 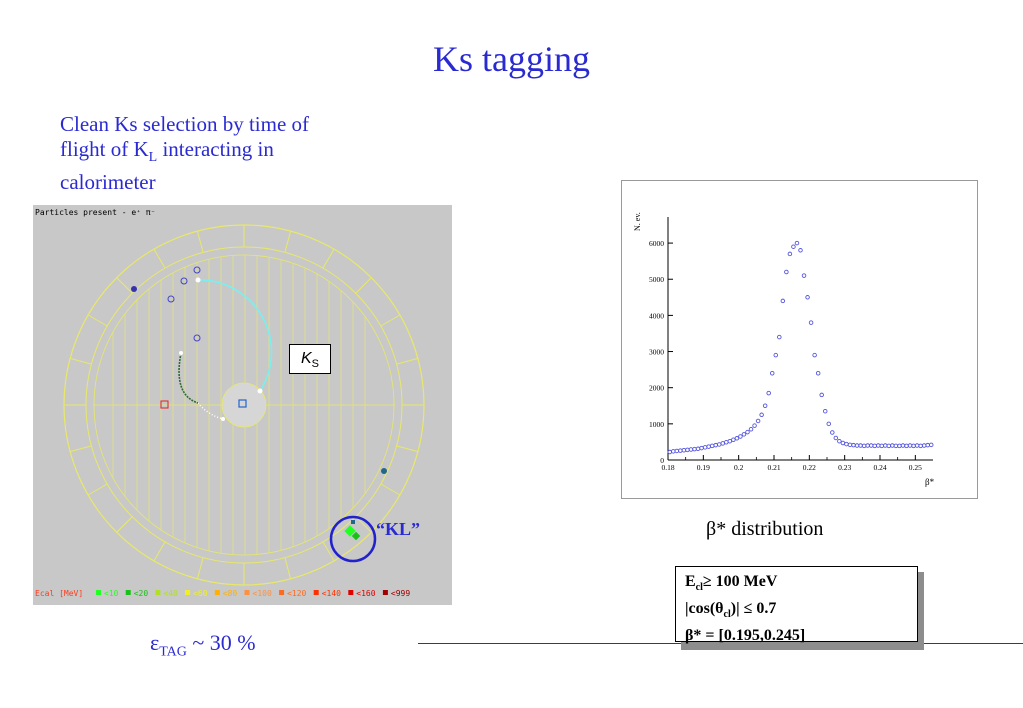 I want to click on kl-highlight-circle, so click(x=353, y=539).